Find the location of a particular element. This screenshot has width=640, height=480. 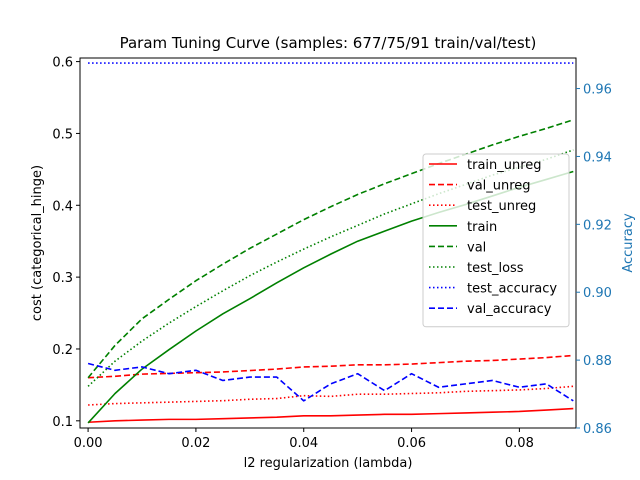

y-right-tick-label: 0.86 is located at coordinates (597, 429).